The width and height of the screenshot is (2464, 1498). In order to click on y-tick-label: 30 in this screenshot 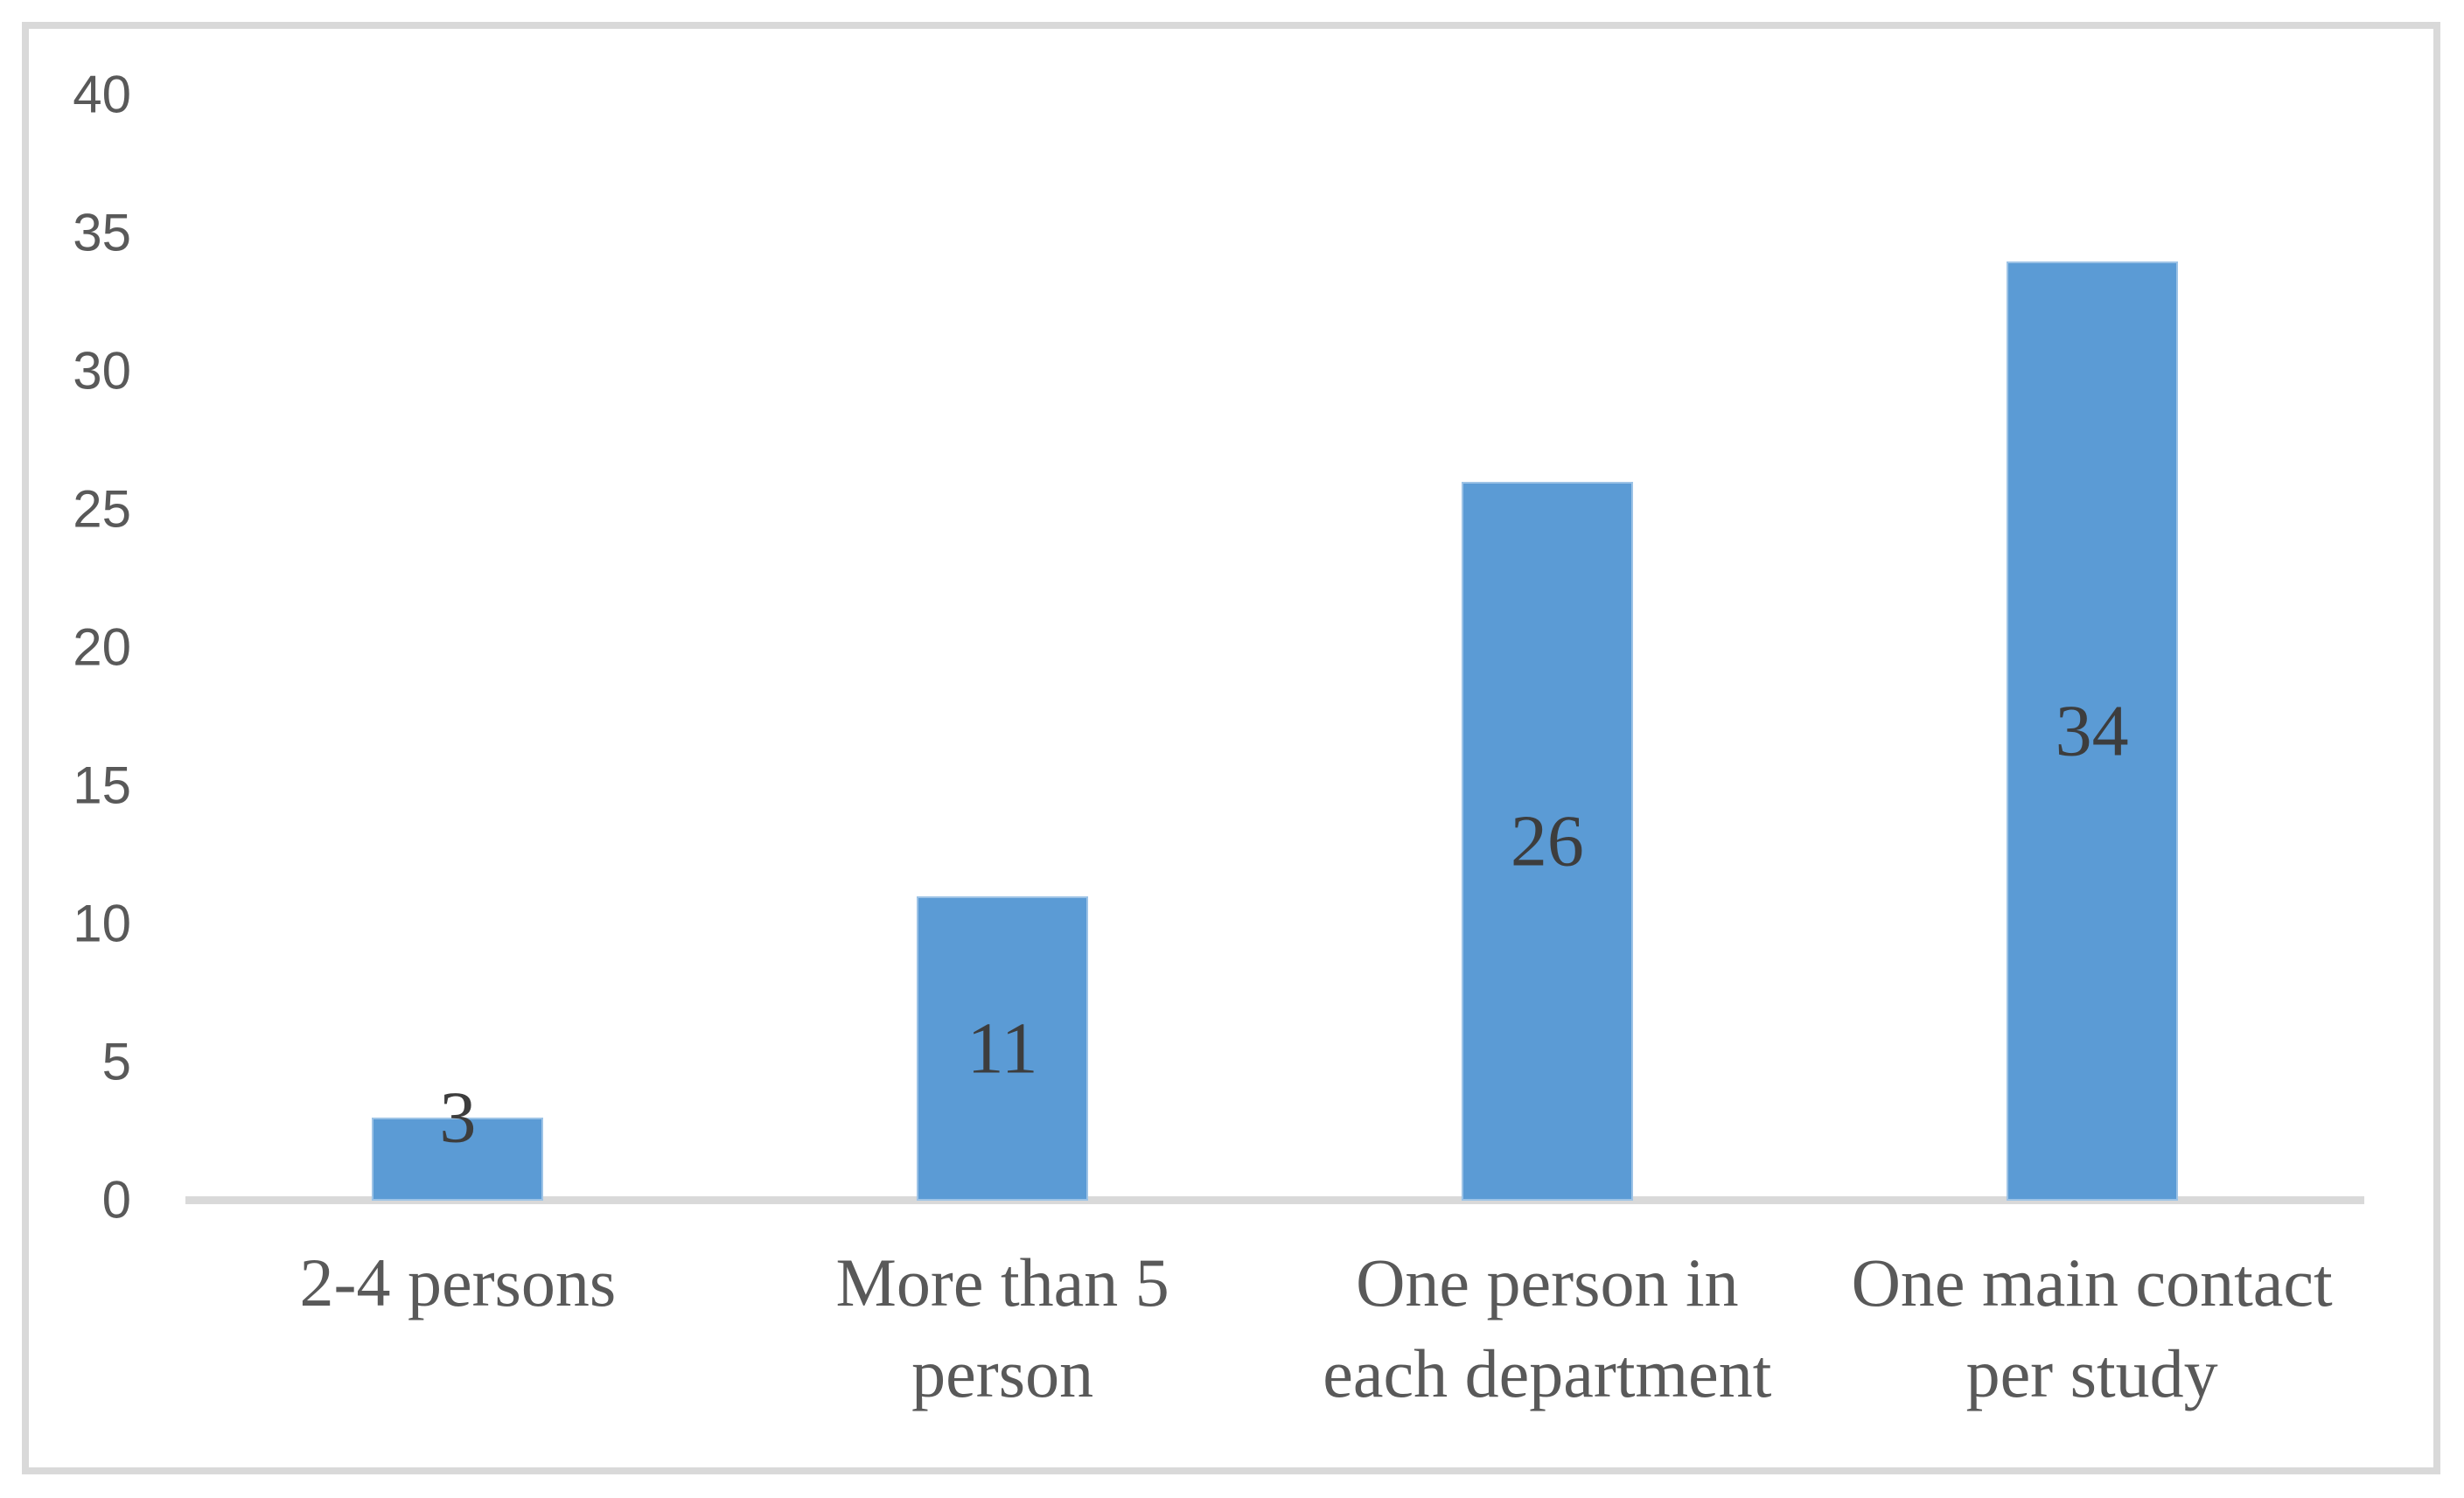, I will do `click(102, 371)`.